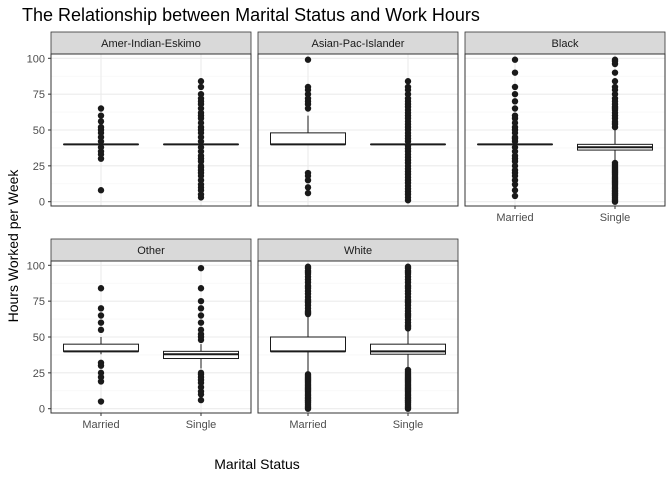 The image size is (672, 480). Describe the element at coordinates (257, 464) in the screenshot. I see `x-axis-title: Marital Status` at that location.